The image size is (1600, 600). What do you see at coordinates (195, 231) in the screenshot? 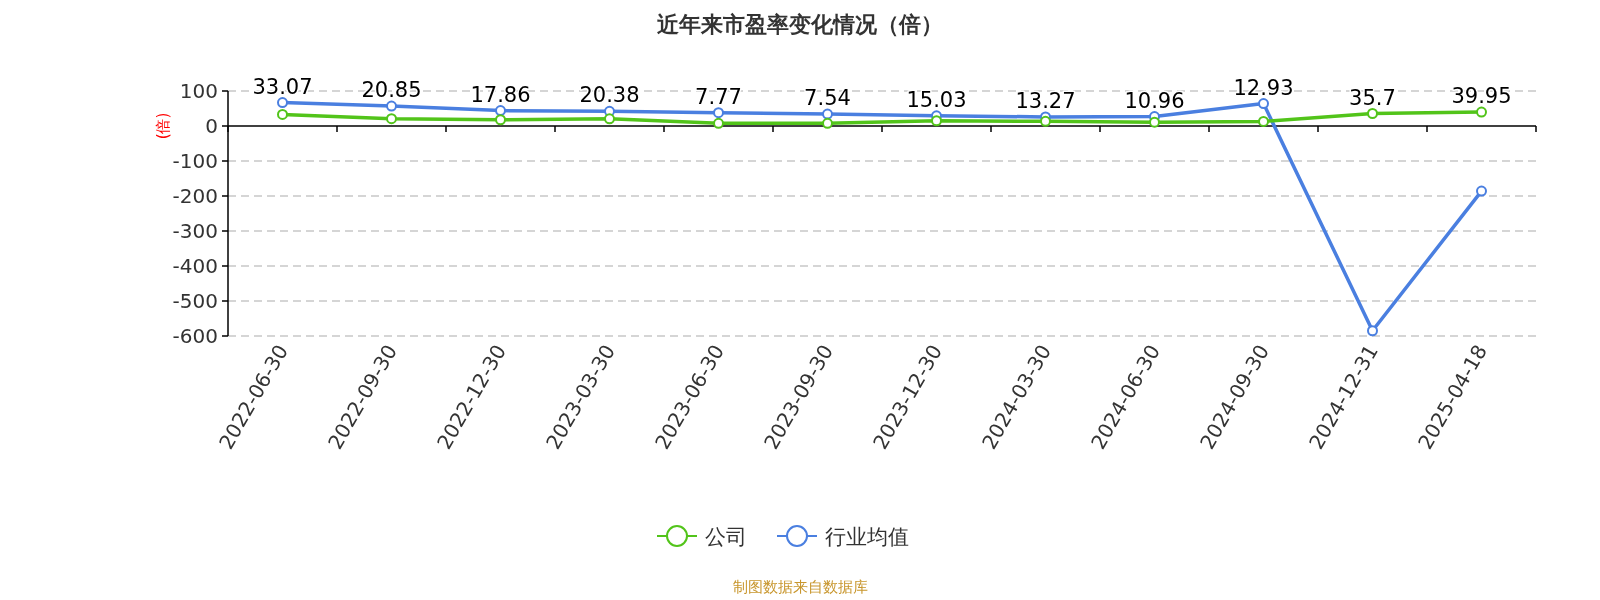
I see `y-tick-label: -300` at bounding box center [195, 231].